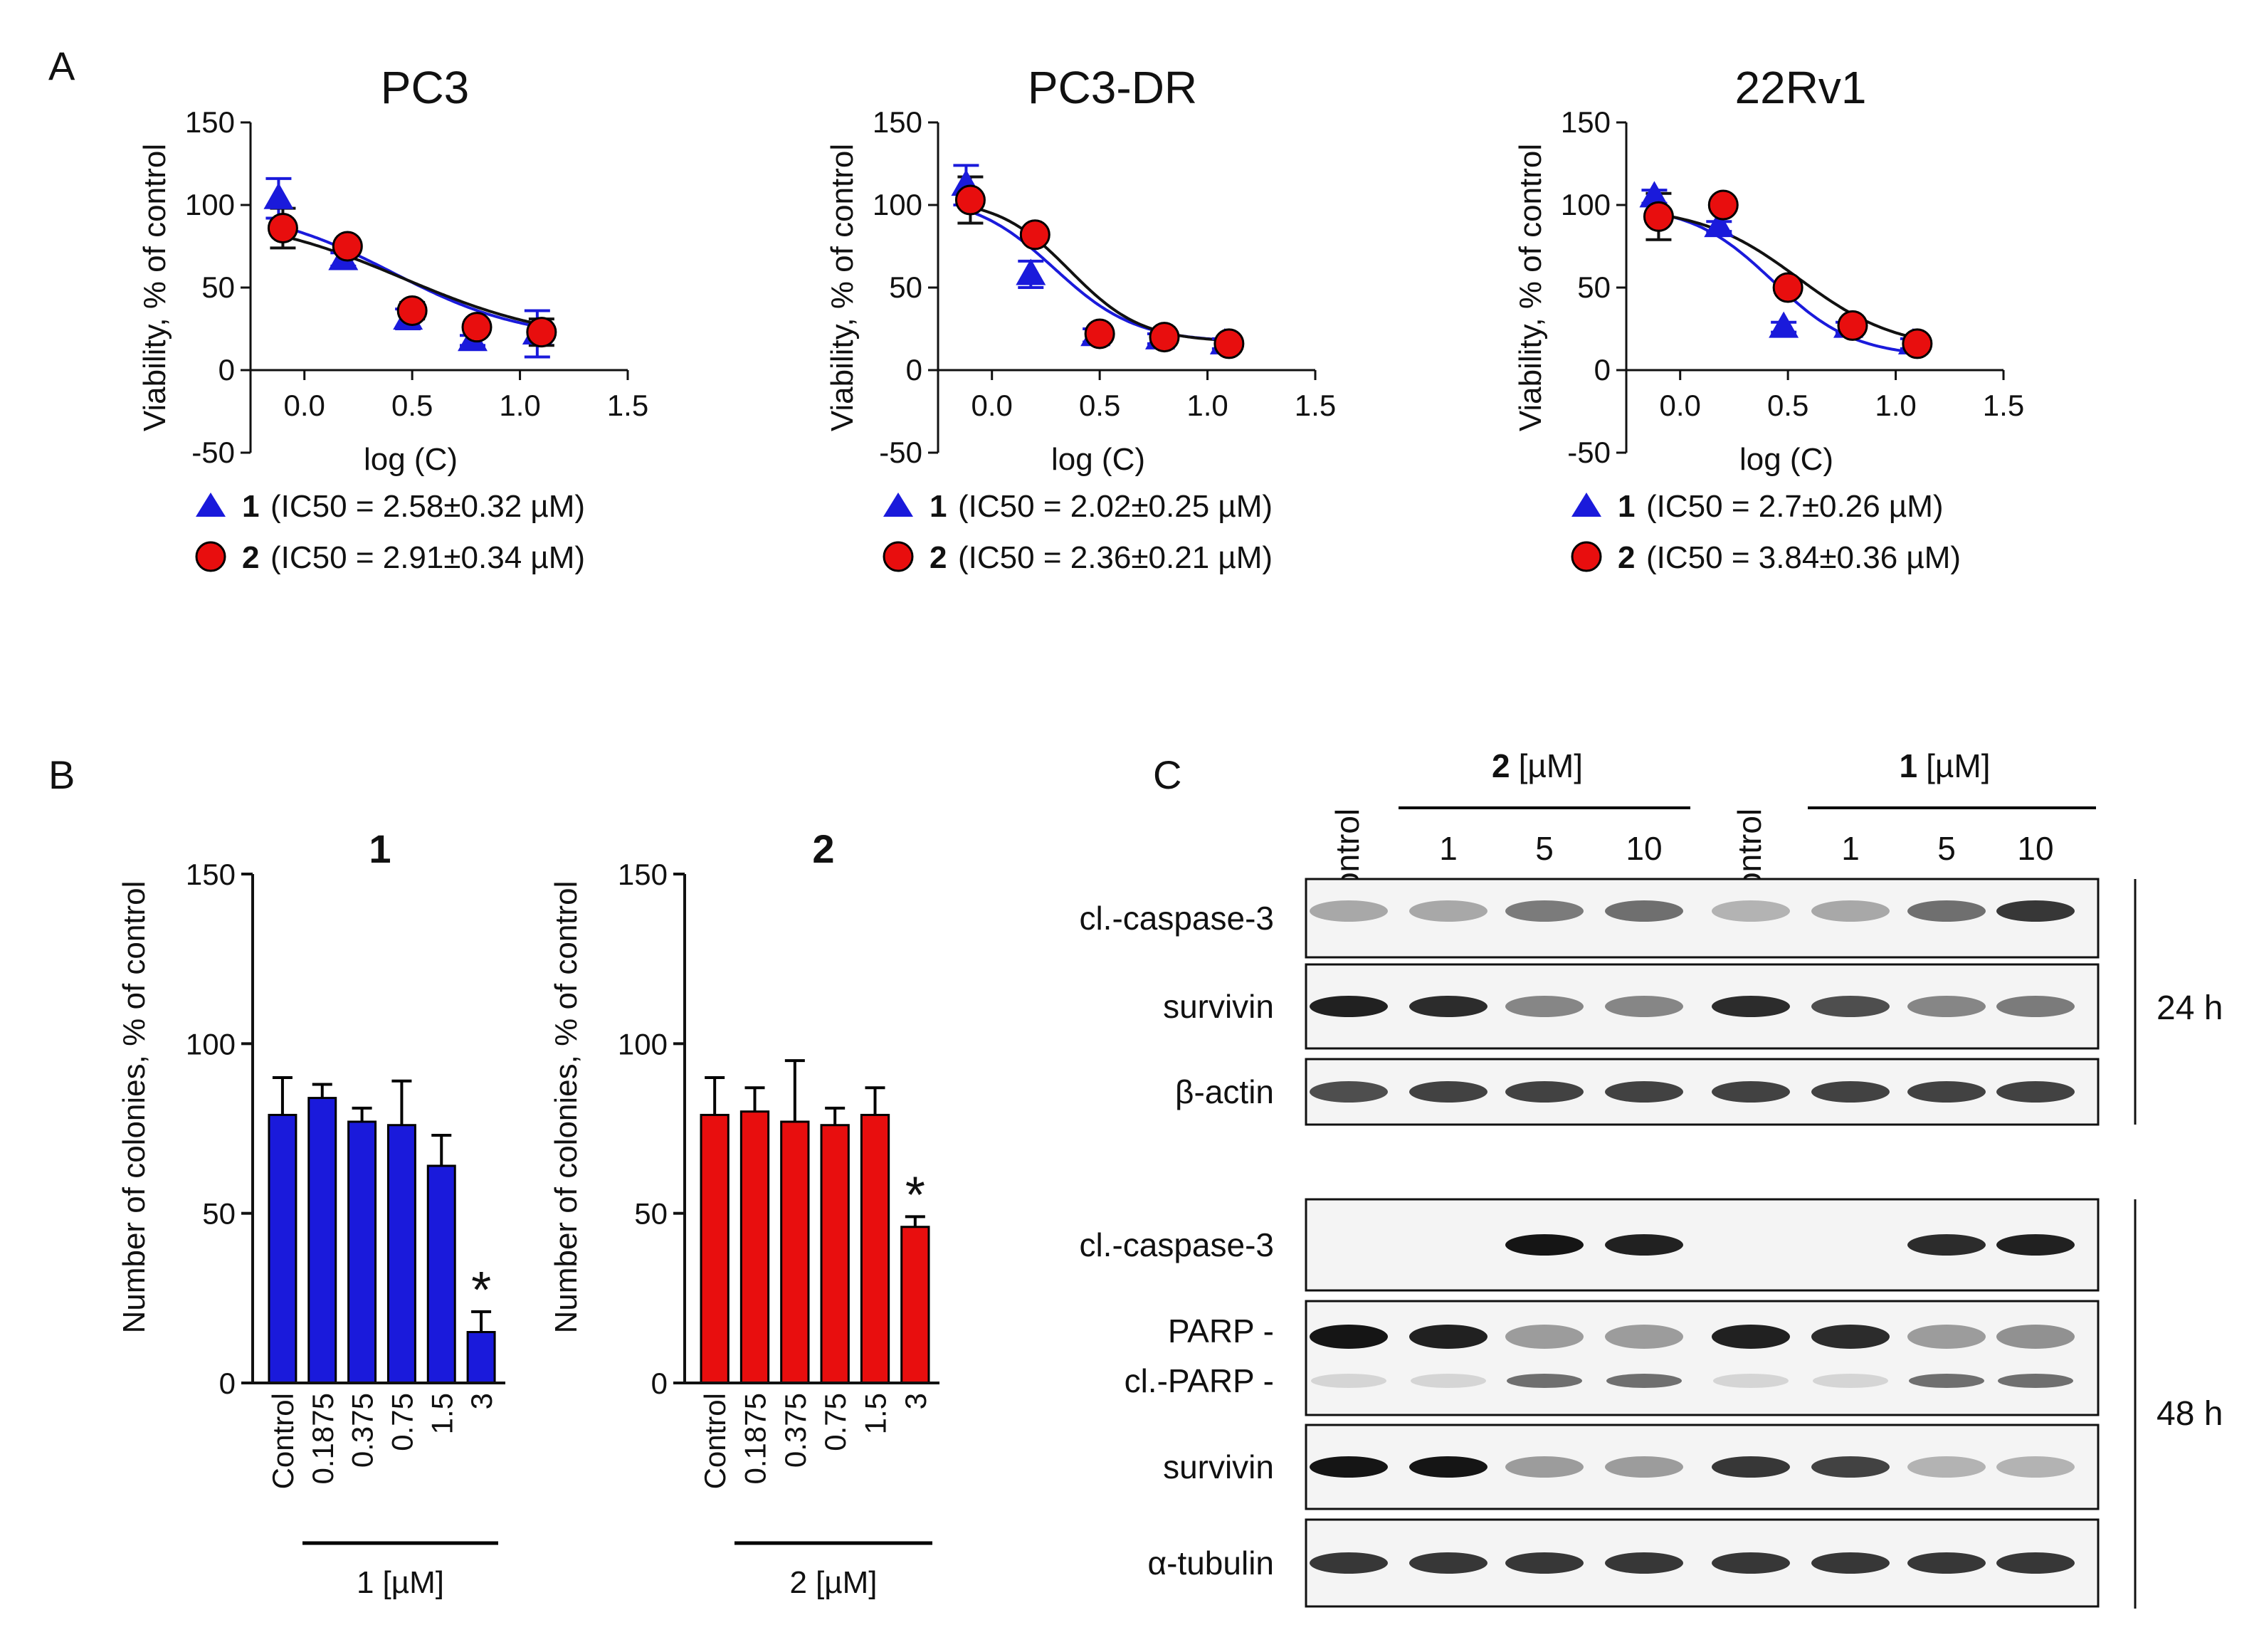 The height and width of the screenshot is (1652, 2259). What do you see at coordinates (1177, 919) in the screenshot?
I see `blot-row-label: cl.-caspase-3` at bounding box center [1177, 919].